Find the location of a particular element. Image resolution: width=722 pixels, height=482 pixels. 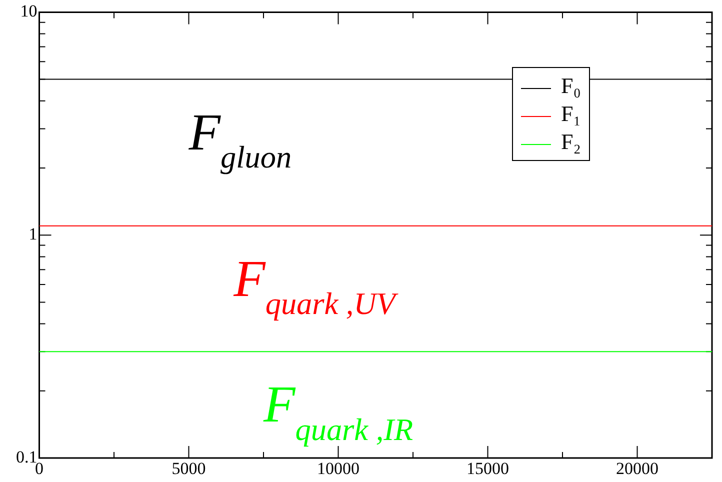

y-tick-label: 1 is located at coordinates (33, 234).